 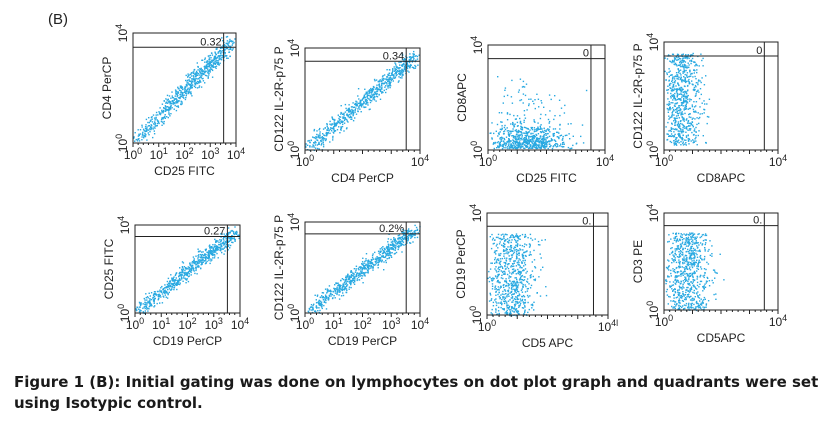 I want to click on tick-label: 10¹, so click(x=159, y=154).